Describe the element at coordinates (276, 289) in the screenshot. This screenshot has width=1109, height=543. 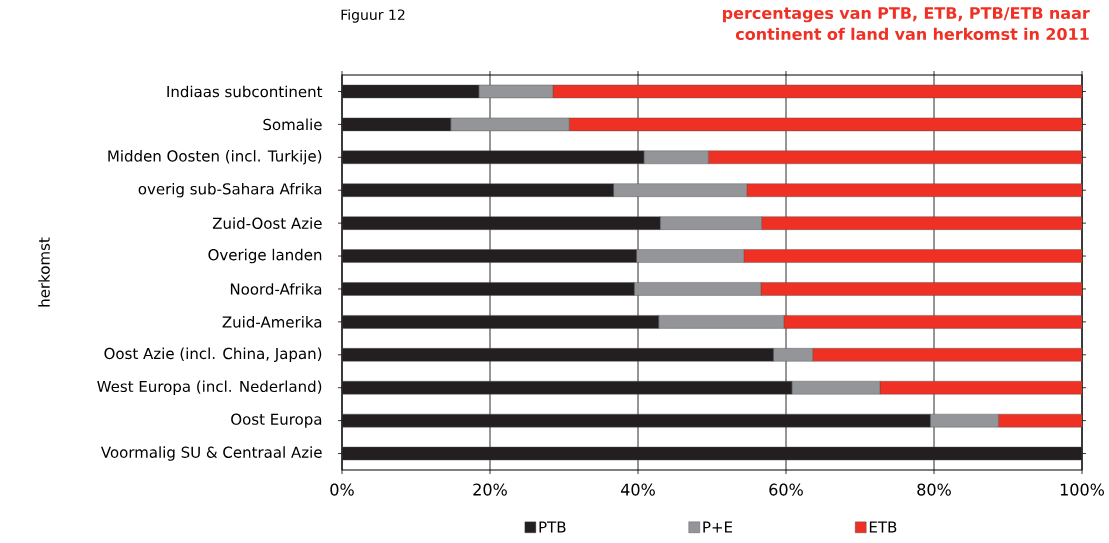
I see `y-tick-label: Noord-Afrika` at that location.